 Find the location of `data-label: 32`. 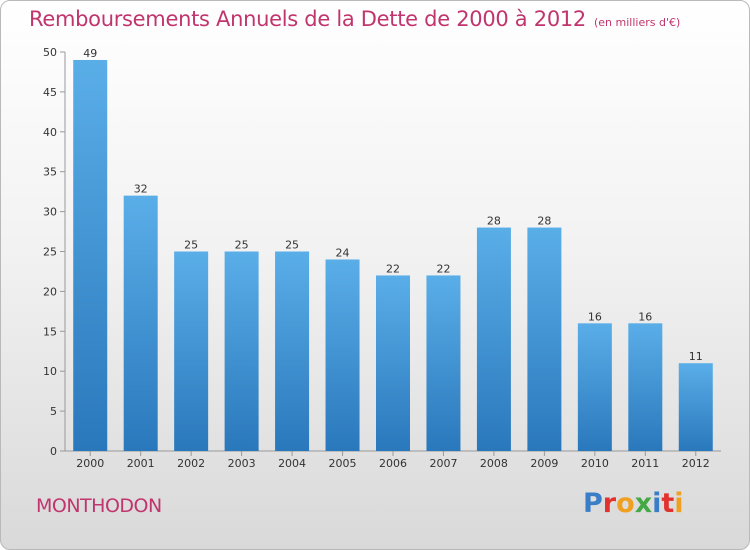

data-label: 32 is located at coordinates (141, 189).